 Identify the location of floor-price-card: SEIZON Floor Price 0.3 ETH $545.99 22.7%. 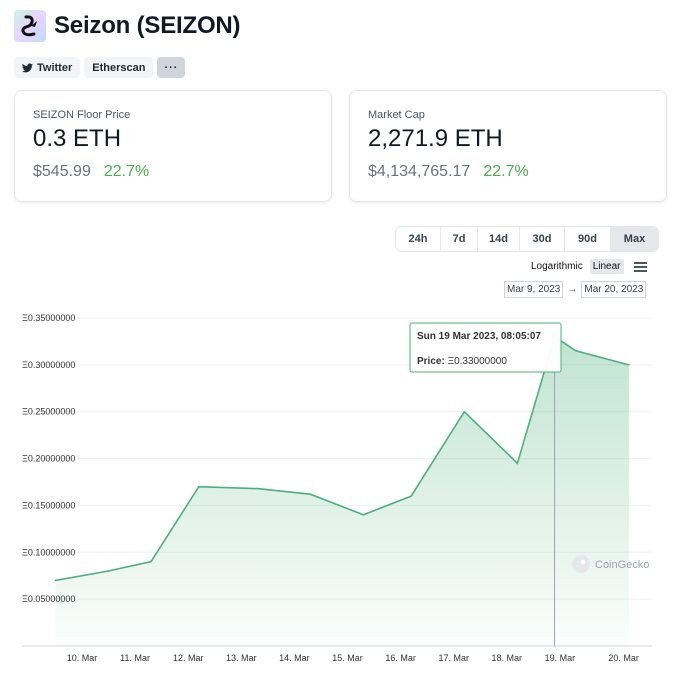
(173, 146).